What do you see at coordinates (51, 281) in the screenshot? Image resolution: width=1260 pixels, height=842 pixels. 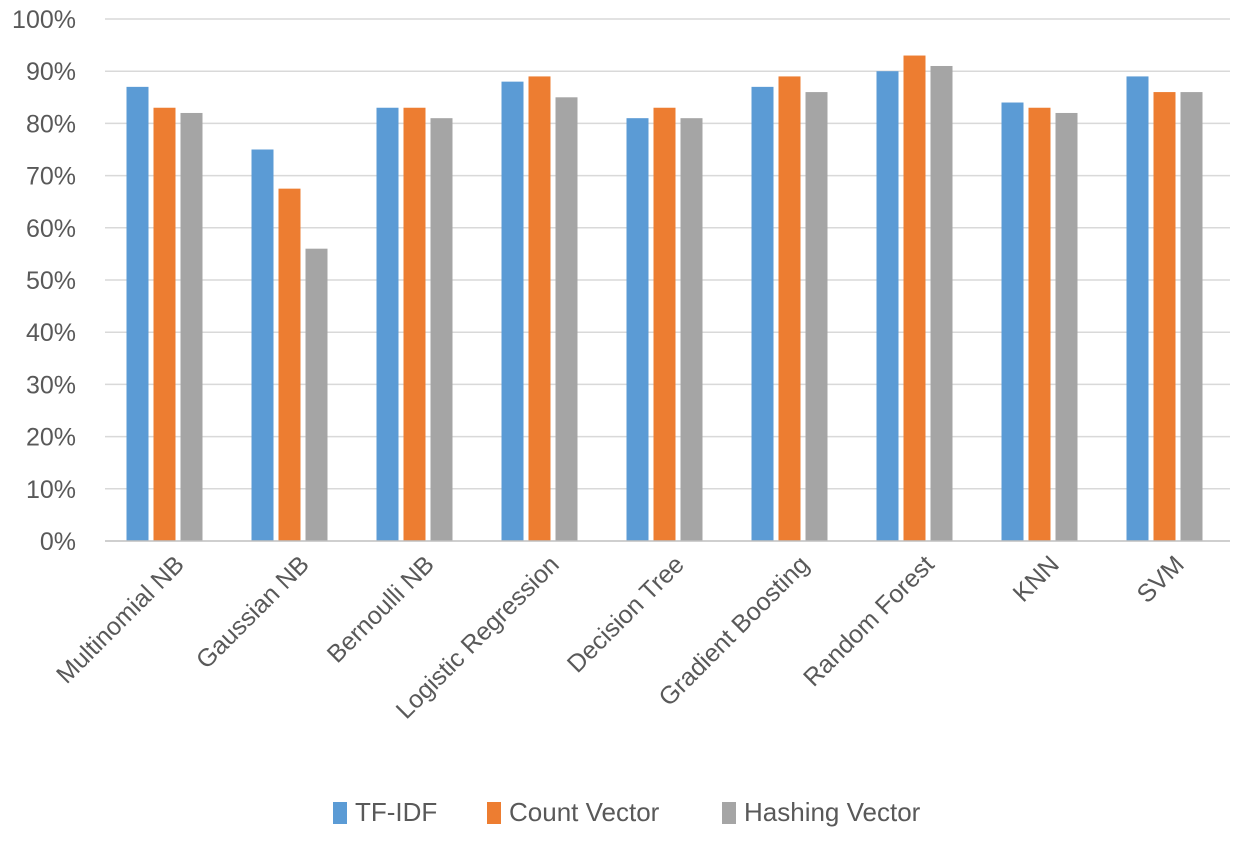 I see `y-tick-label: 50%` at bounding box center [51, 281].